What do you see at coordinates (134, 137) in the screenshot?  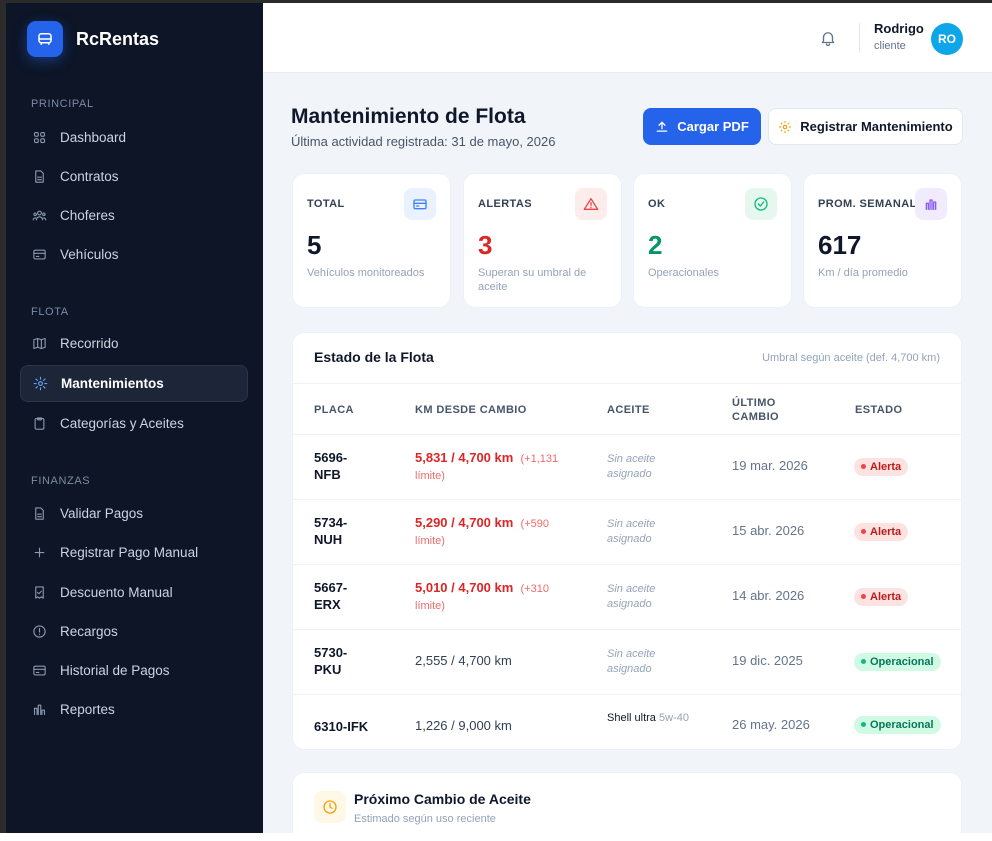 I see `sidebar-item: Dashboard` at bounding box center [134, 137].